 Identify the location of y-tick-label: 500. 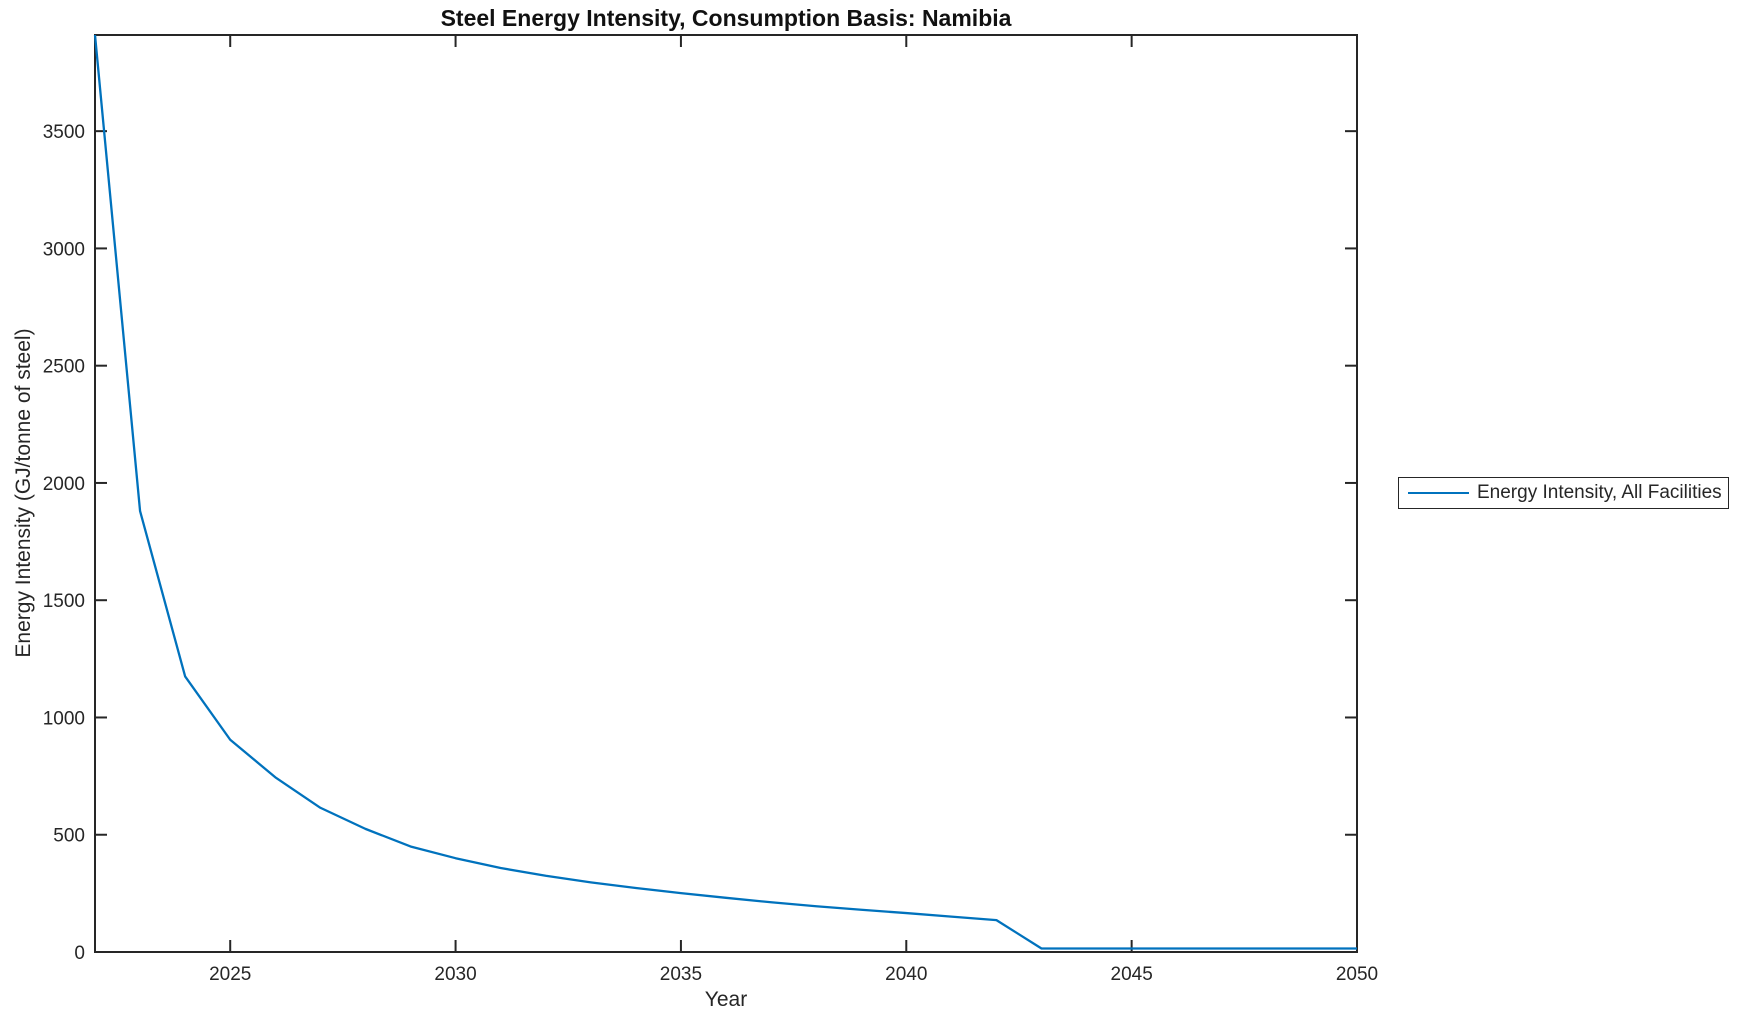
(69, 836).